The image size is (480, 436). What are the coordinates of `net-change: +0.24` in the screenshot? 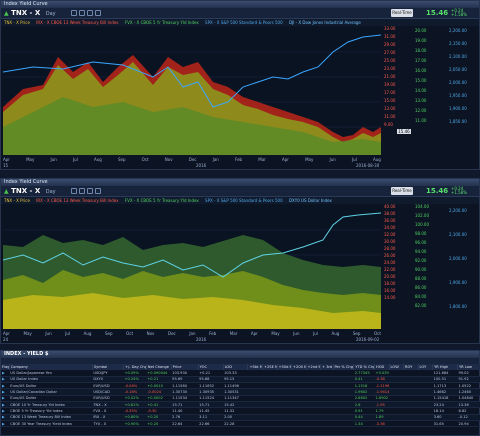 It's located at (457, 10).